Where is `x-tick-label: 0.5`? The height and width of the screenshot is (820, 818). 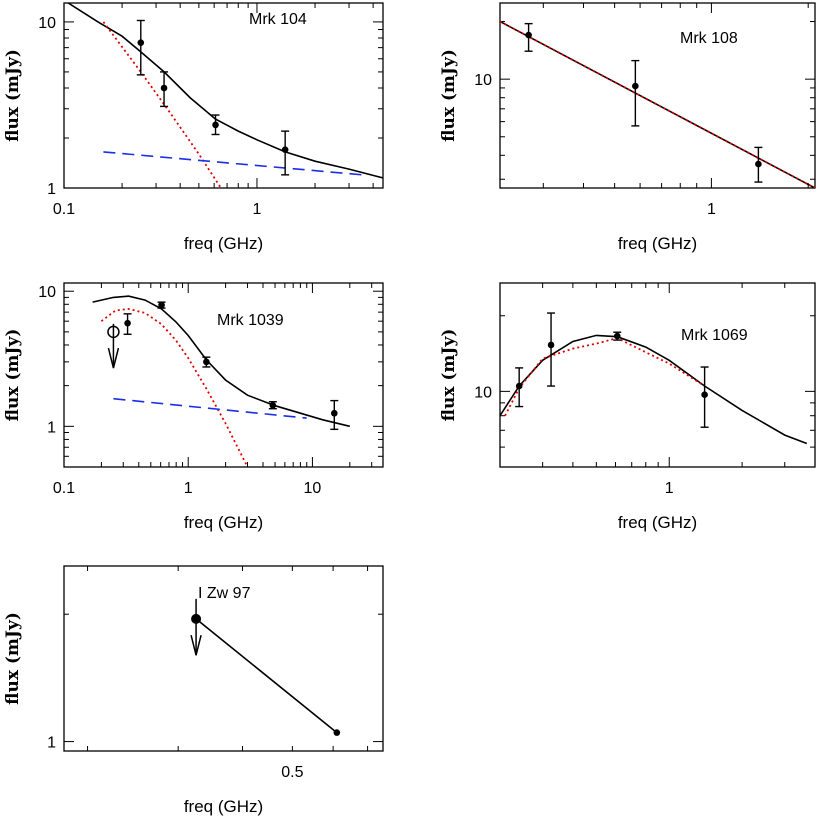 x-tick-label: 0.5 is located at coordinates (292, 772).